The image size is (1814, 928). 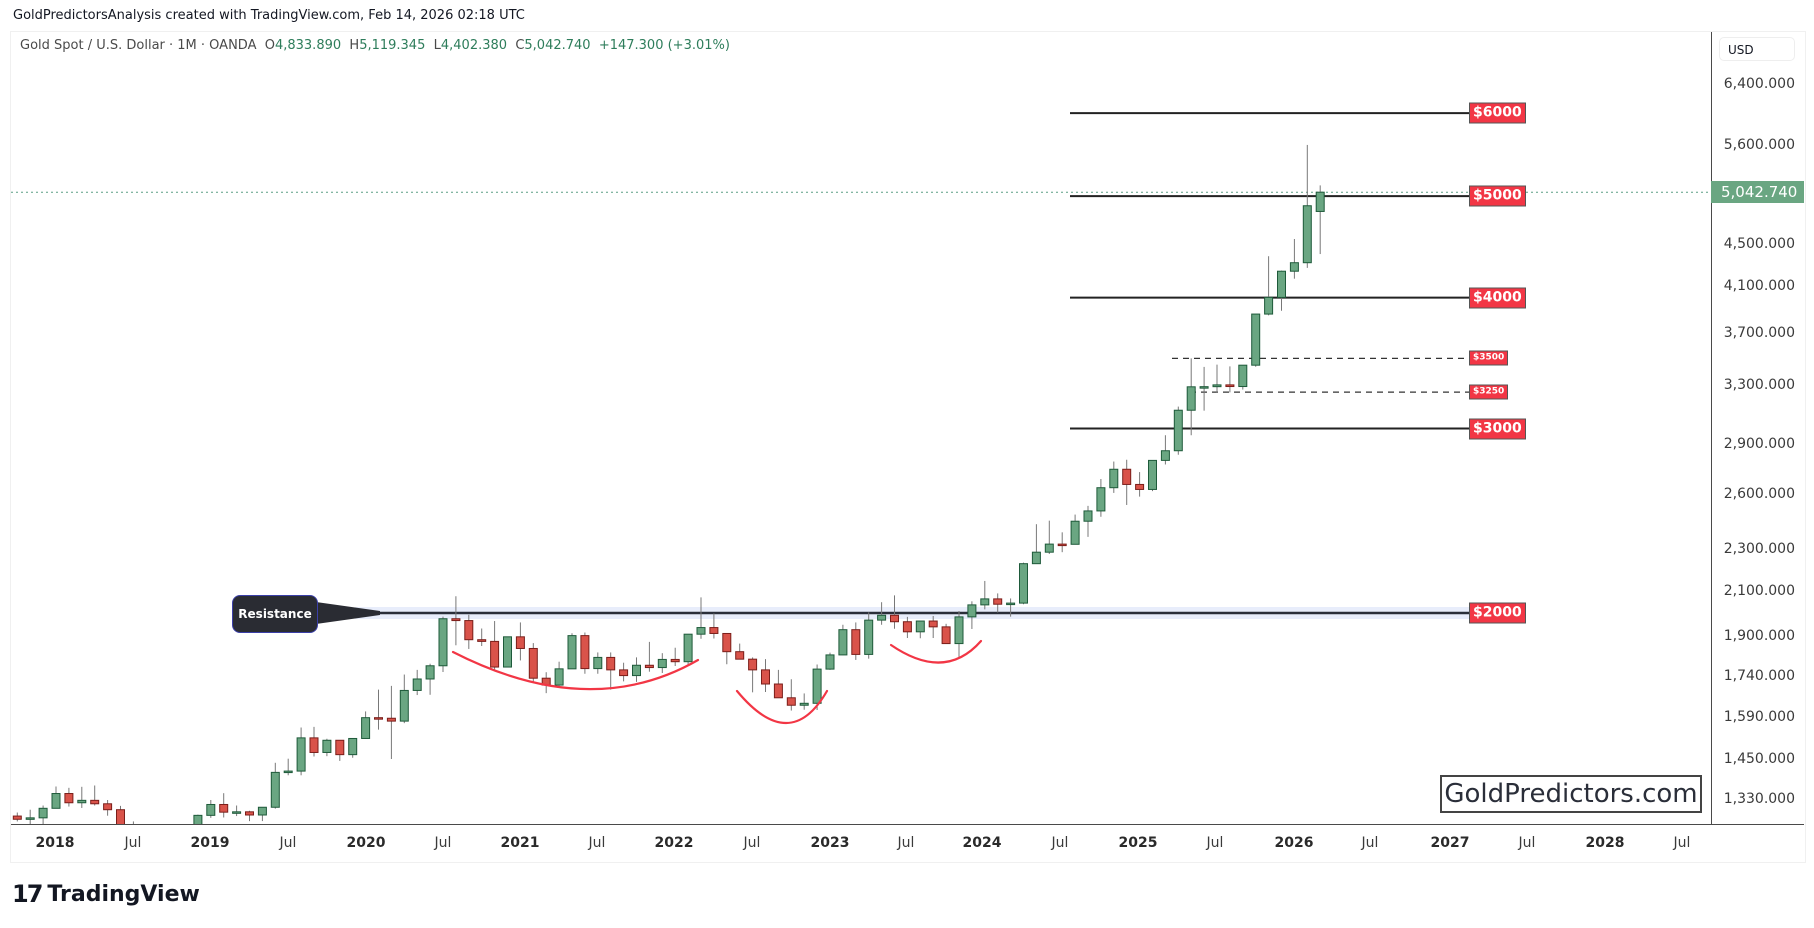 What do you see at coordinates (1497, 298) in the screenshot?
I see `level-label-4000: $4000` at bounding box center [1497, 298].